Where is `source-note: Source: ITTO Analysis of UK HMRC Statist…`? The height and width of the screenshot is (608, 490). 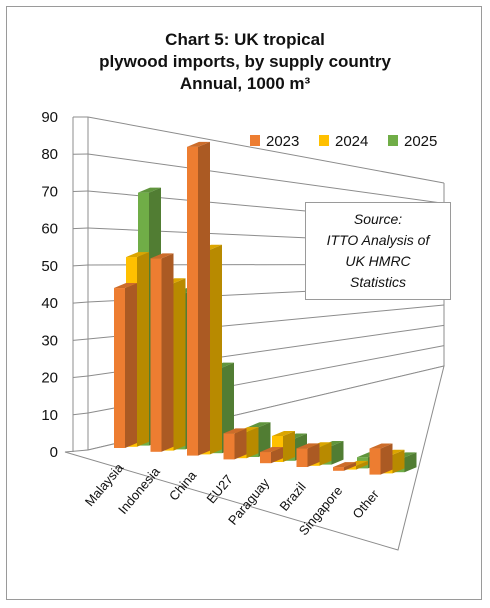 source-note: Source: ITTO Analysis of UK HMRC Statist… is located at coordinates (378, 251).